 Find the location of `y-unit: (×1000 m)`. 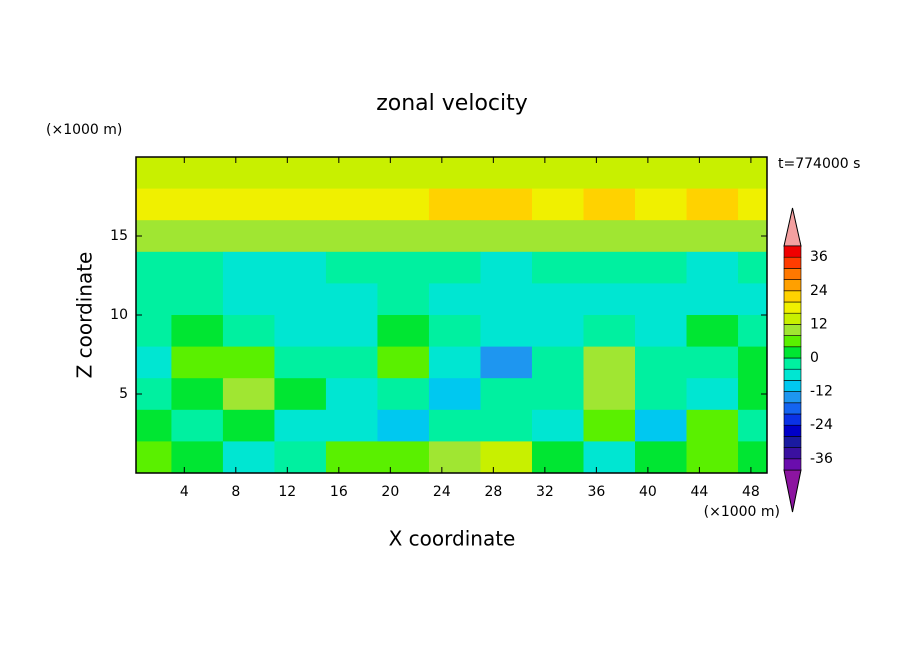

y-unit: (×1000 m) is located at coordinates (84, 130).